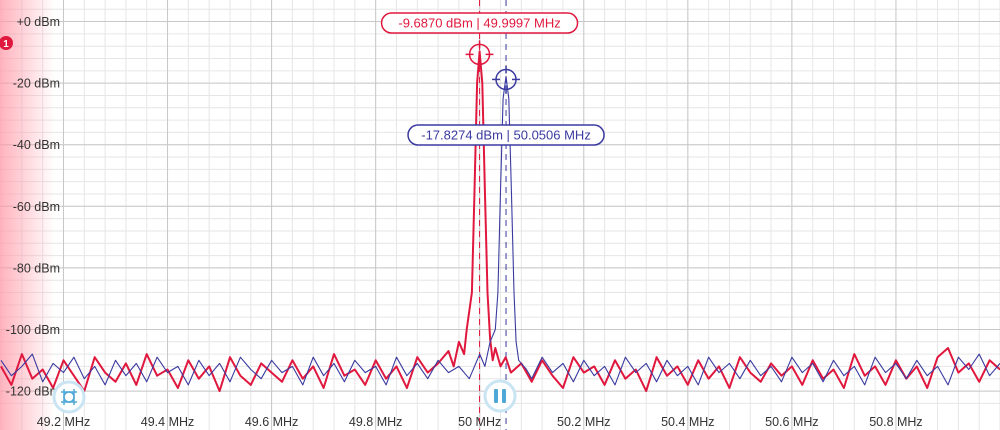  I want to click on marker-readout-text: -17.8274 dBm | 50.0506 MHz, so click(506, 135).